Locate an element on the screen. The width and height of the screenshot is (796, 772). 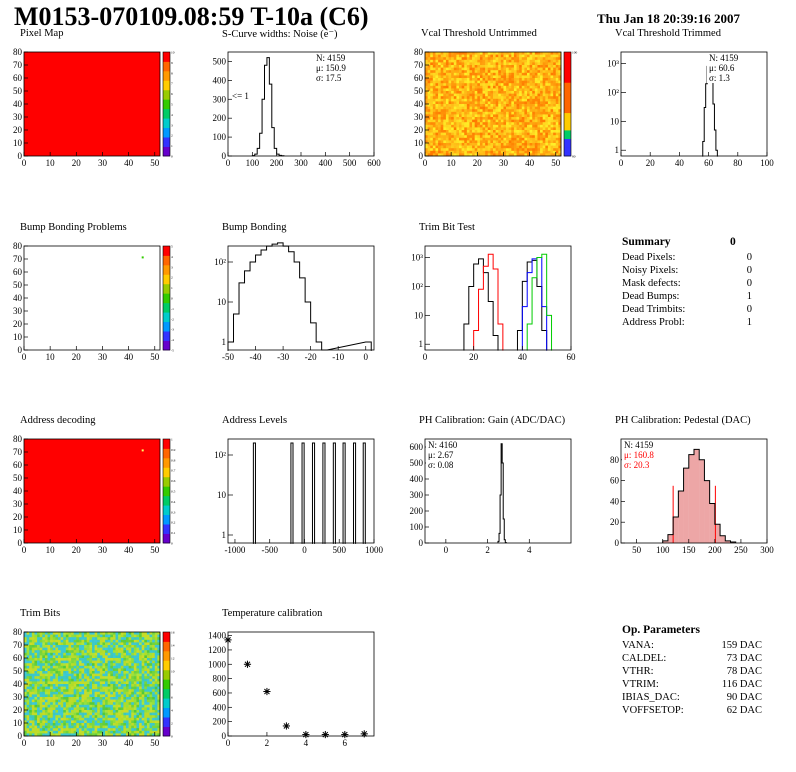
bump-bonding-problems-hot-pixel is located at coordinates (142, 257).